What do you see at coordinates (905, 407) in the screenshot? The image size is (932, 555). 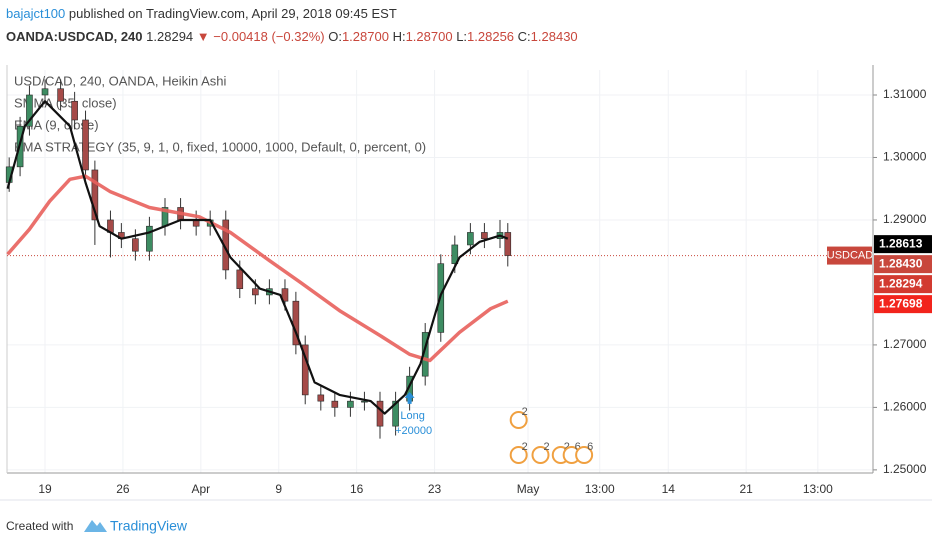 I see `y-tick-label: 1.26000` at bounding box center [905, 407].